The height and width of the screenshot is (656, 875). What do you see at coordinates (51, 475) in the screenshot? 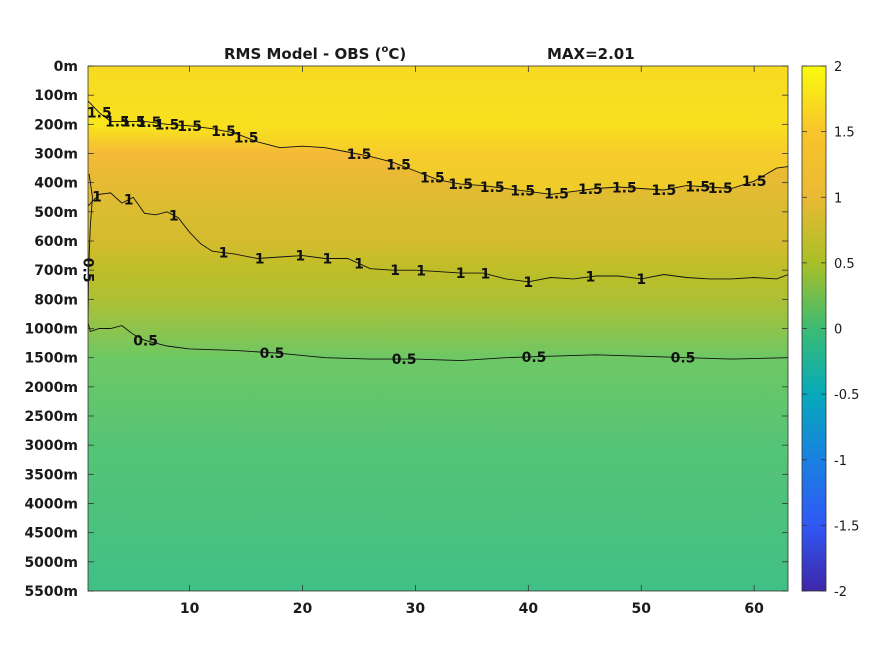
I see `y-tick-label: 3500m` at bounding box center [51, 475].